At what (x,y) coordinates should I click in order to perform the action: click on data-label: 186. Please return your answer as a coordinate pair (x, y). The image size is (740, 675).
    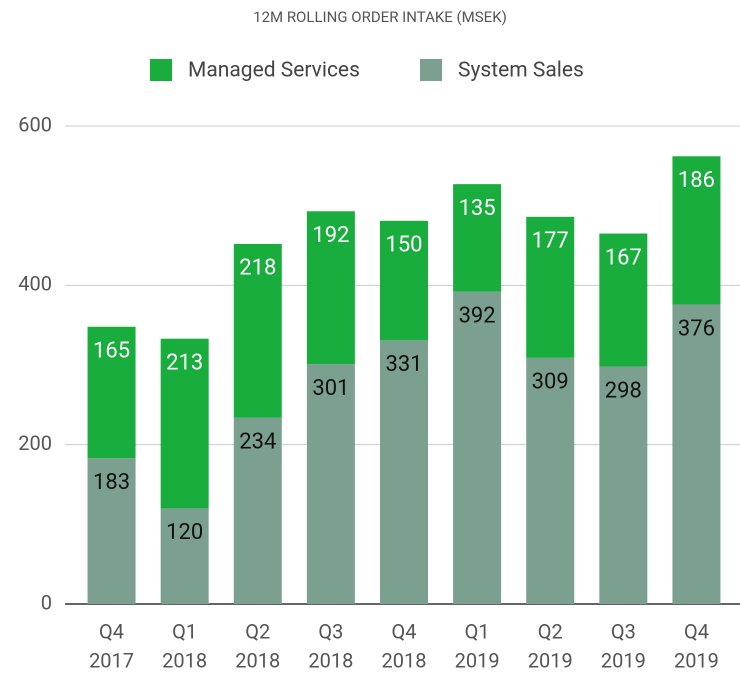
    Looking at the image, I should click on (696, 180).